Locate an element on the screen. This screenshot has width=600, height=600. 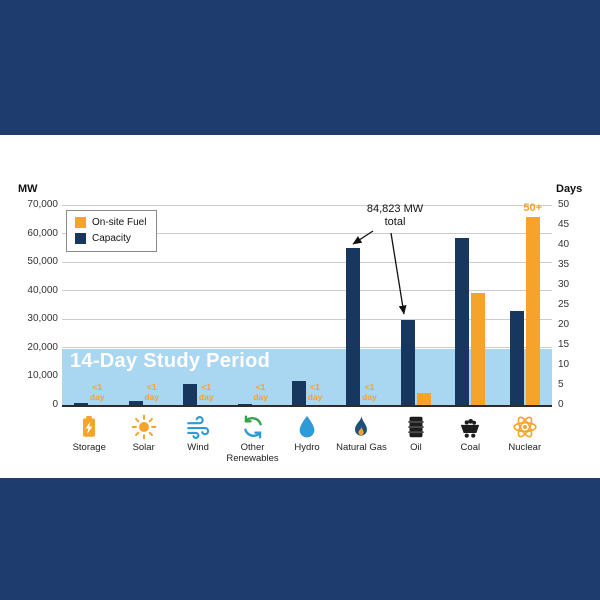
left-axis-tick-label: 0 is located at coordinates (55, 404).